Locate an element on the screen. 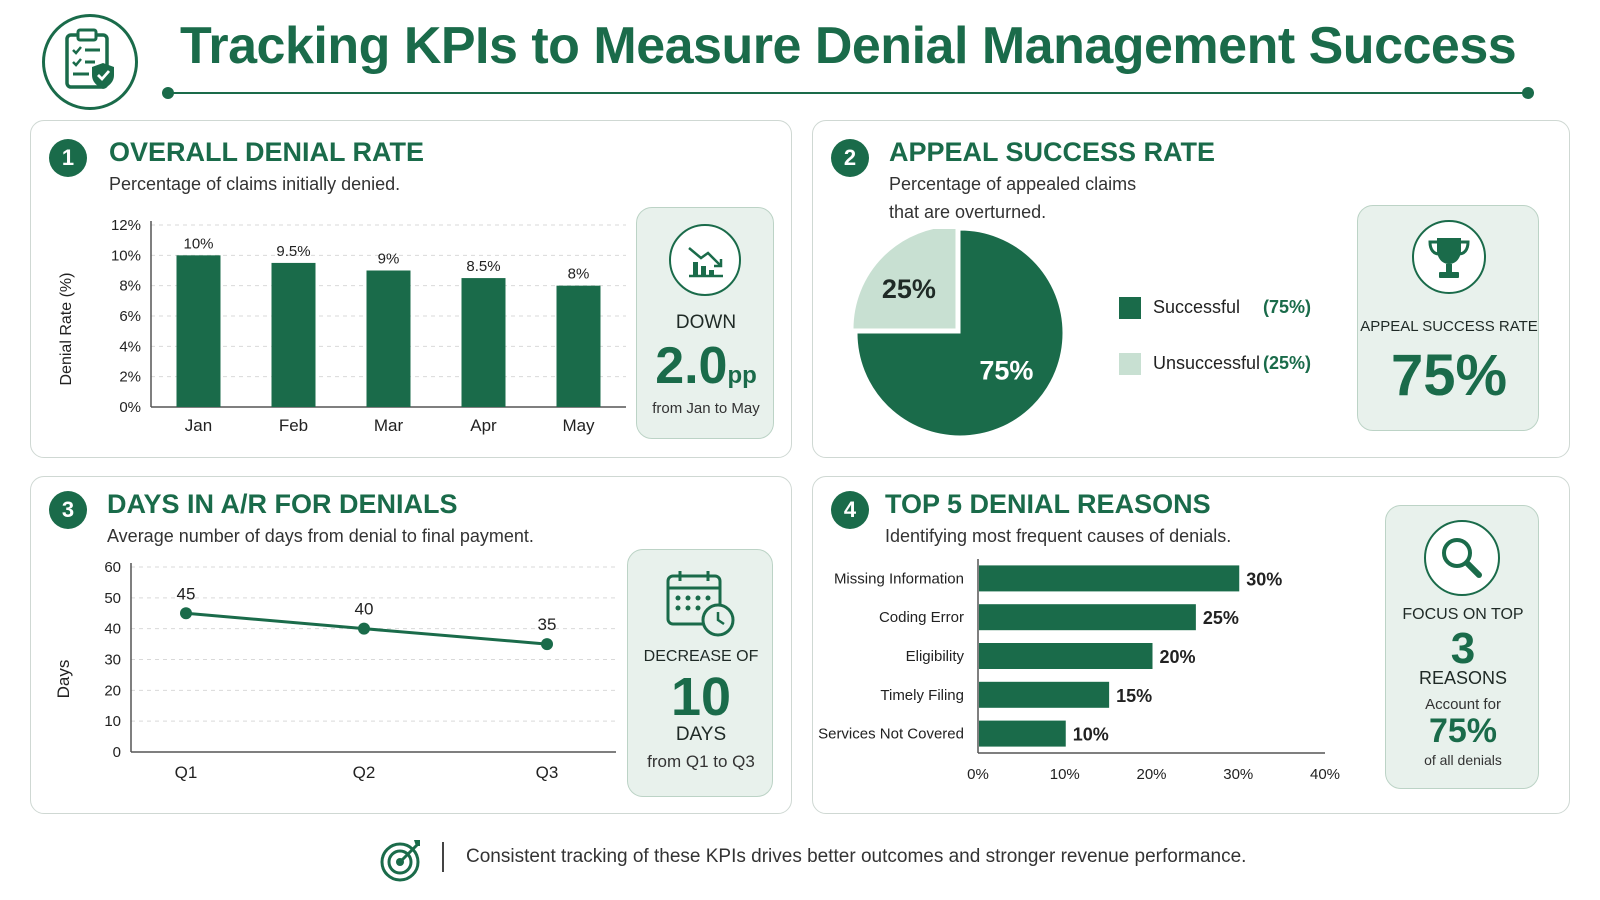  x-tick-label: Jan is located at coordinates (198, 425).